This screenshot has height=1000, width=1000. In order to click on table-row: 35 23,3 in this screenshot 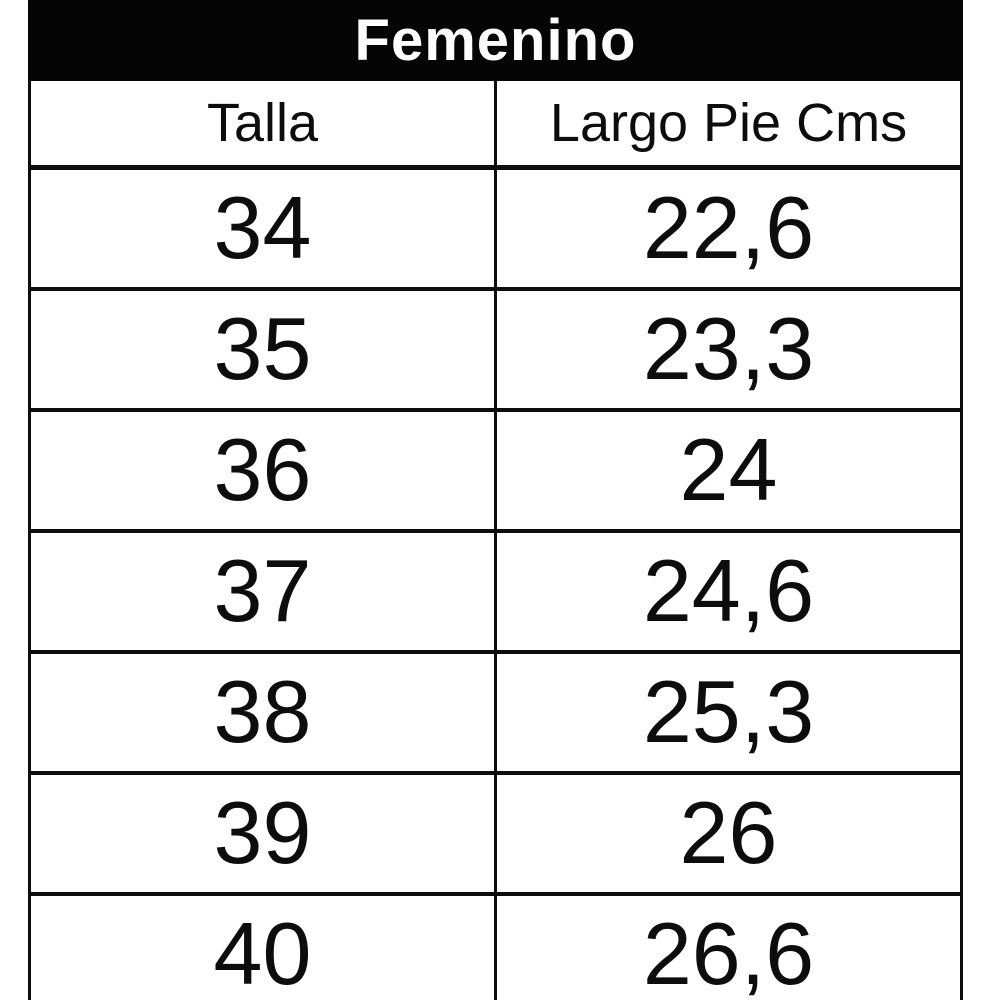, I will do `click(495, 349)`.